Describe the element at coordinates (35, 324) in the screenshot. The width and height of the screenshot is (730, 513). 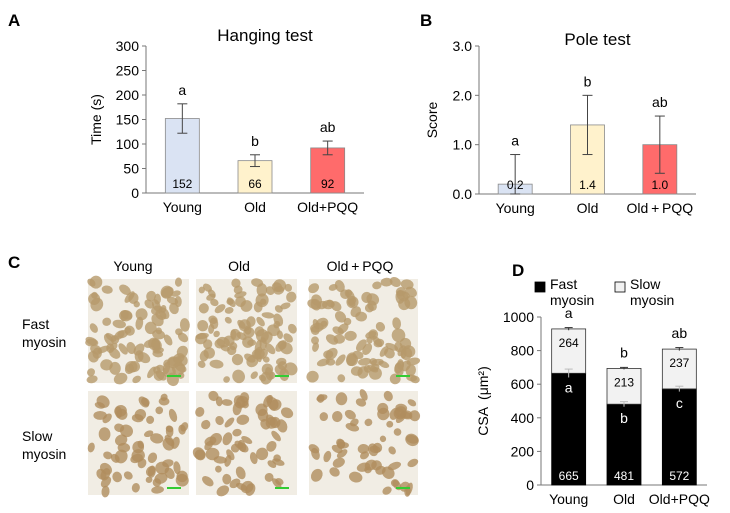
I see `row-label-line1: Fast` at that location.